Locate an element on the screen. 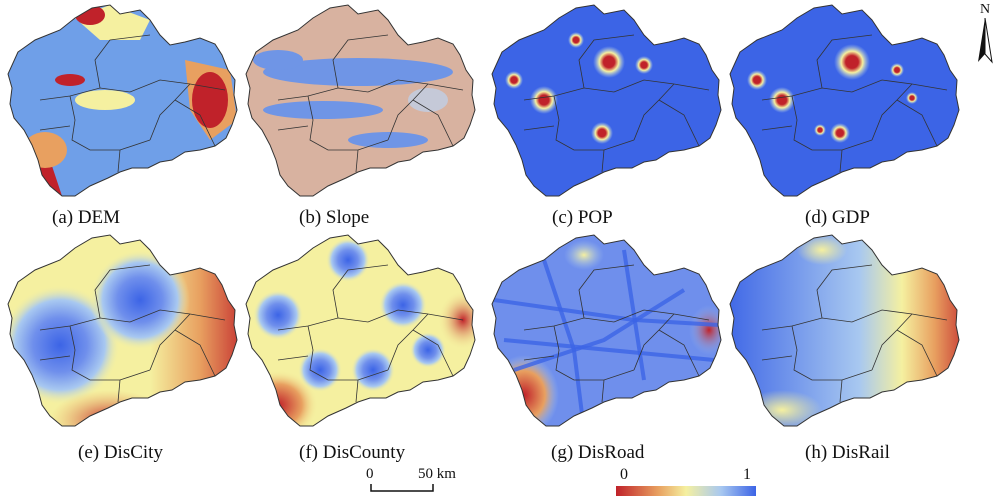 This screenshot has height=502, width=1000. map-slope is located at coordinates (360, 100).